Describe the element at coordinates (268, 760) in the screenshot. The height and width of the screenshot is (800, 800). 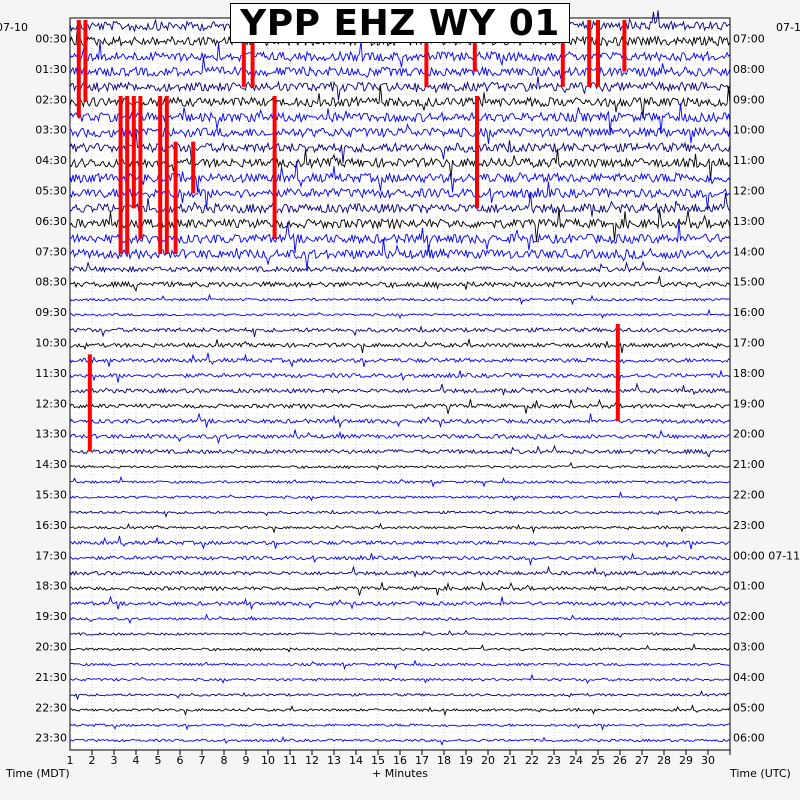
I see `x-tick-label: 10` at that location.